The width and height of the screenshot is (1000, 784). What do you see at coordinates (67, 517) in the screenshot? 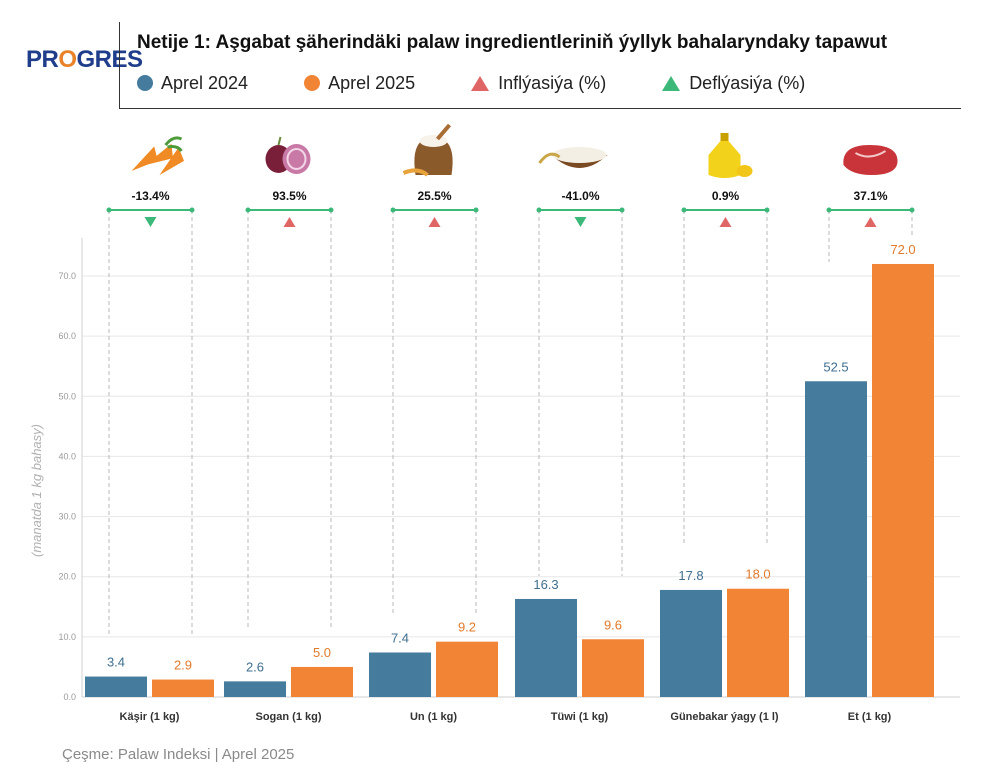
I see `y-tick-label: 30.0` at bounding box center [67, 517].